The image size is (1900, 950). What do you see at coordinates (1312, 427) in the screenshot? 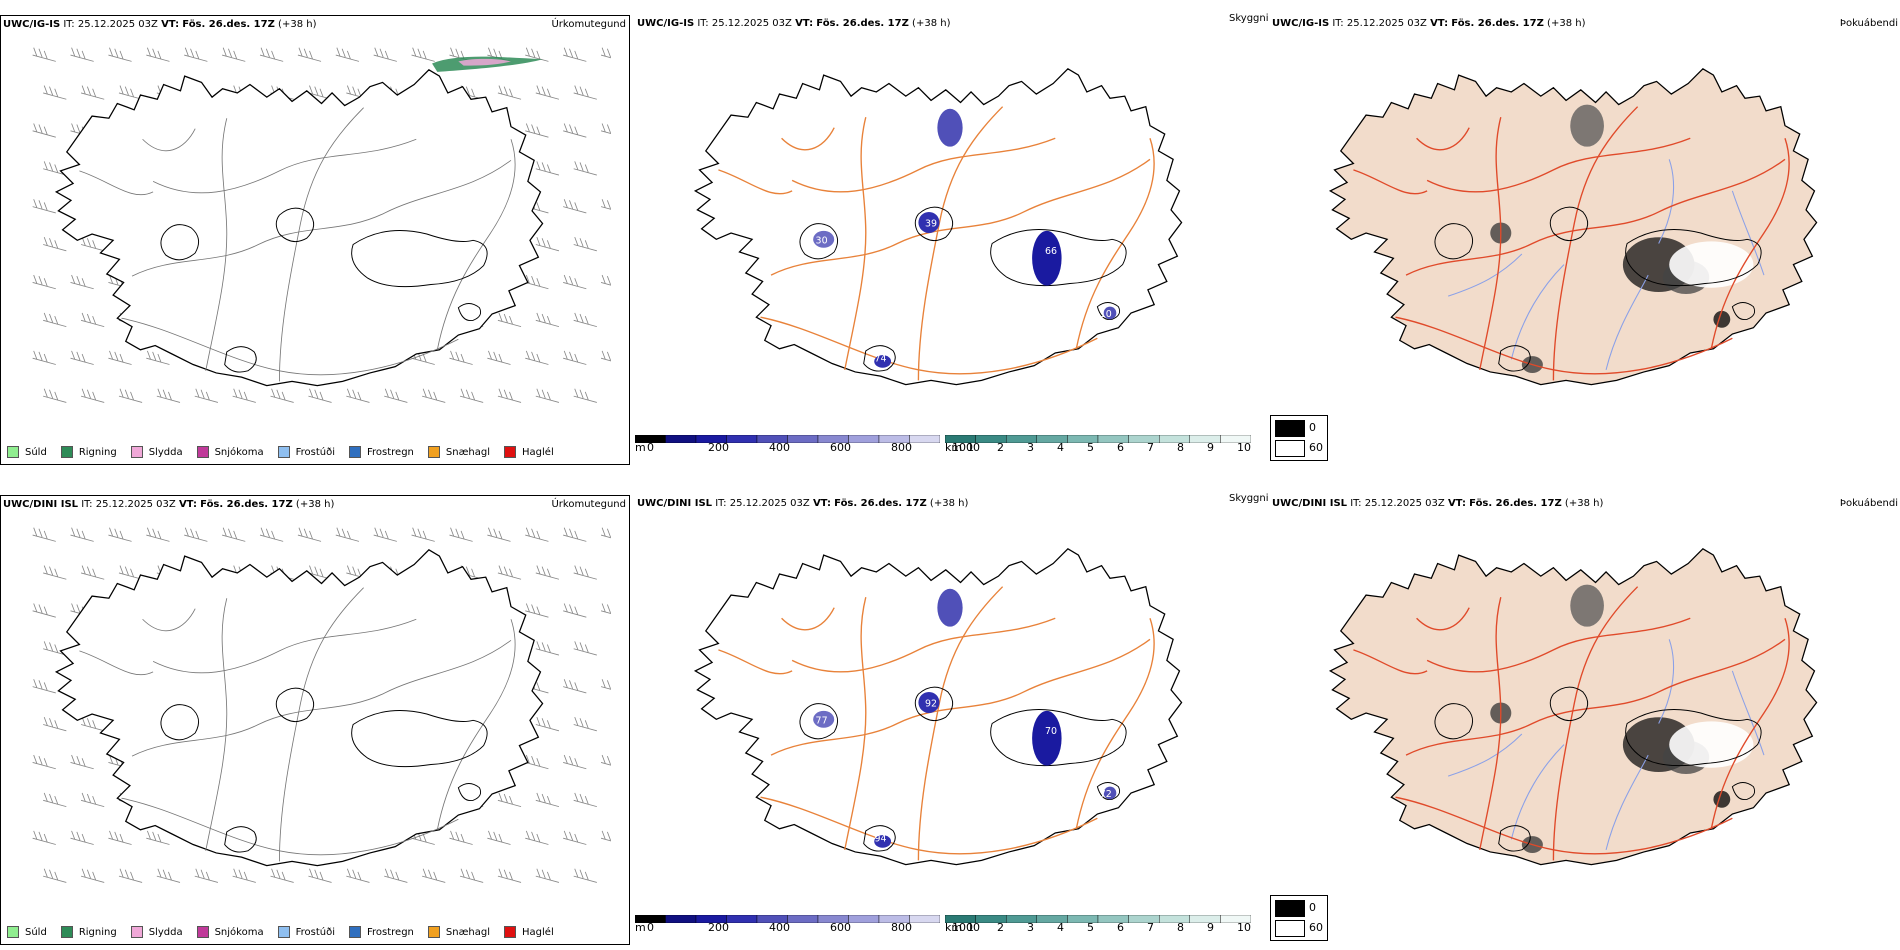
I see `fog-legend-label: 0` at bounding box center [1312, 427].